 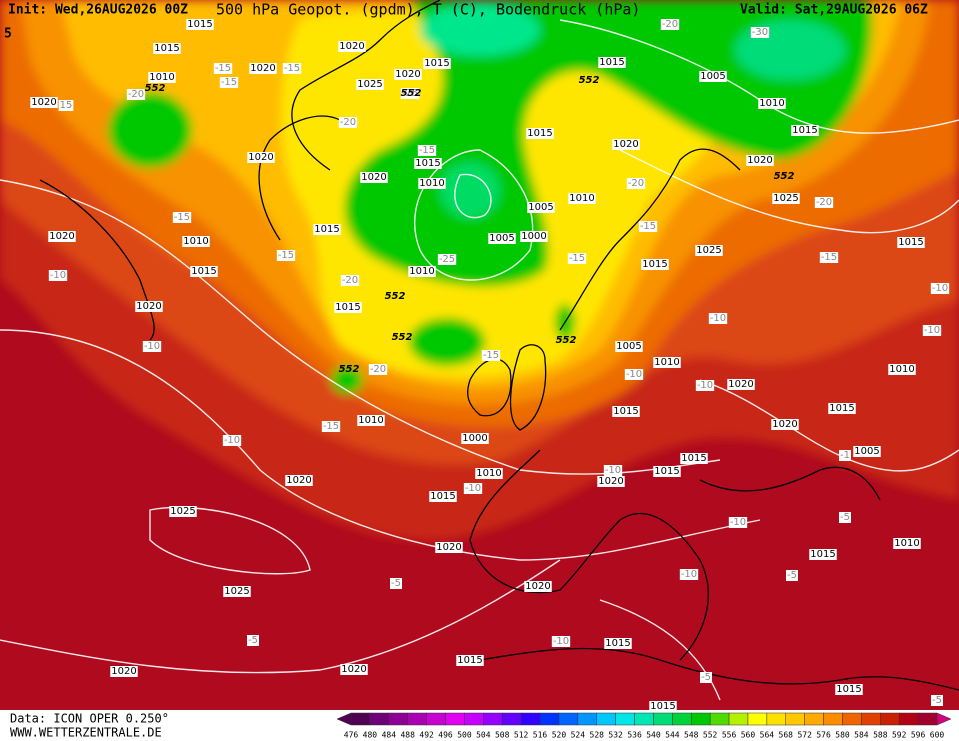 I want to click on scale-label: 548, so click(x=691, y=735).